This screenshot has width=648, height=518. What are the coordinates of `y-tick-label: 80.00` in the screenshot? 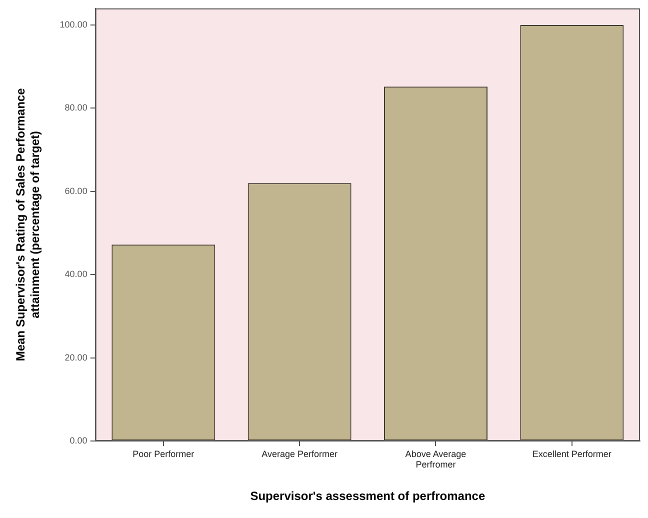 It's located at (76, 107).